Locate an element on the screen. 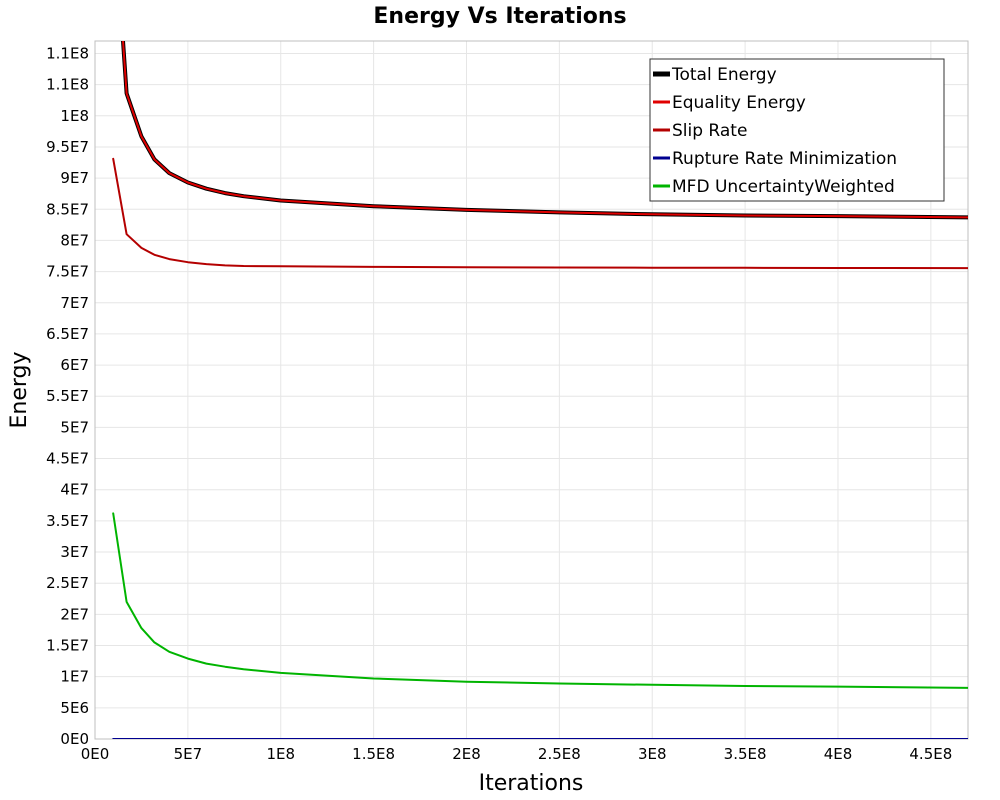 This screenshot has height=800, width=1000. x-tick-label: 3.5E8 is located at coordinates (745, 754).